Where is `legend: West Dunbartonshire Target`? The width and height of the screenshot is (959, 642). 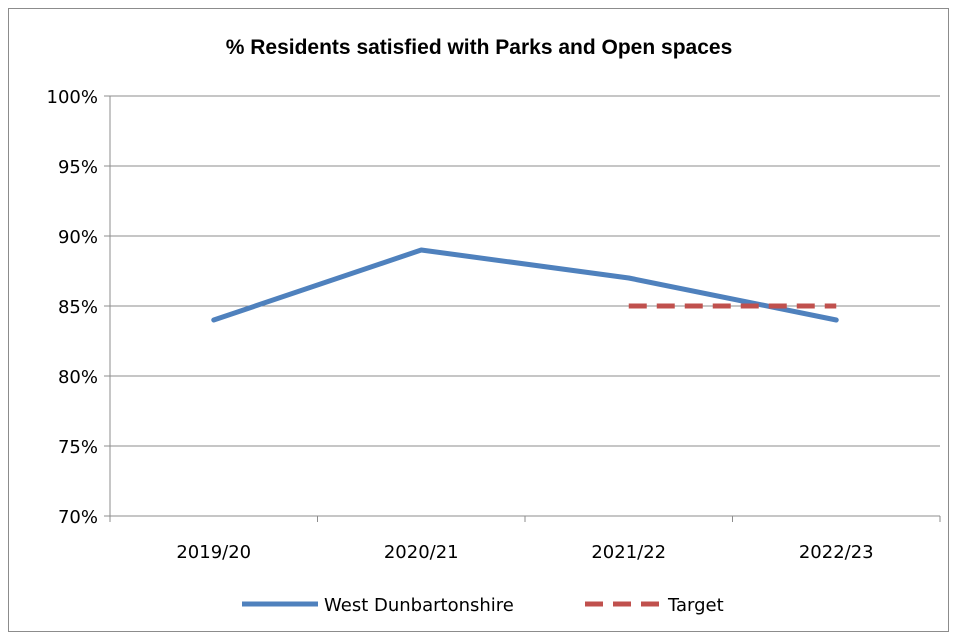
legend: West Dunbartonshire Target is located at coordinates (483, 605).